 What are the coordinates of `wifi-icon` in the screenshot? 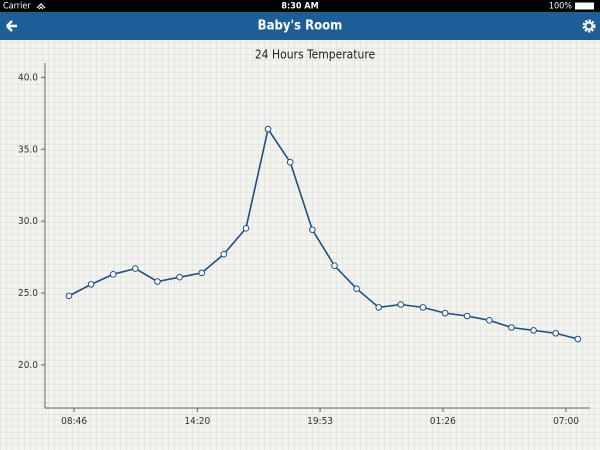 It's located at (41, 6).